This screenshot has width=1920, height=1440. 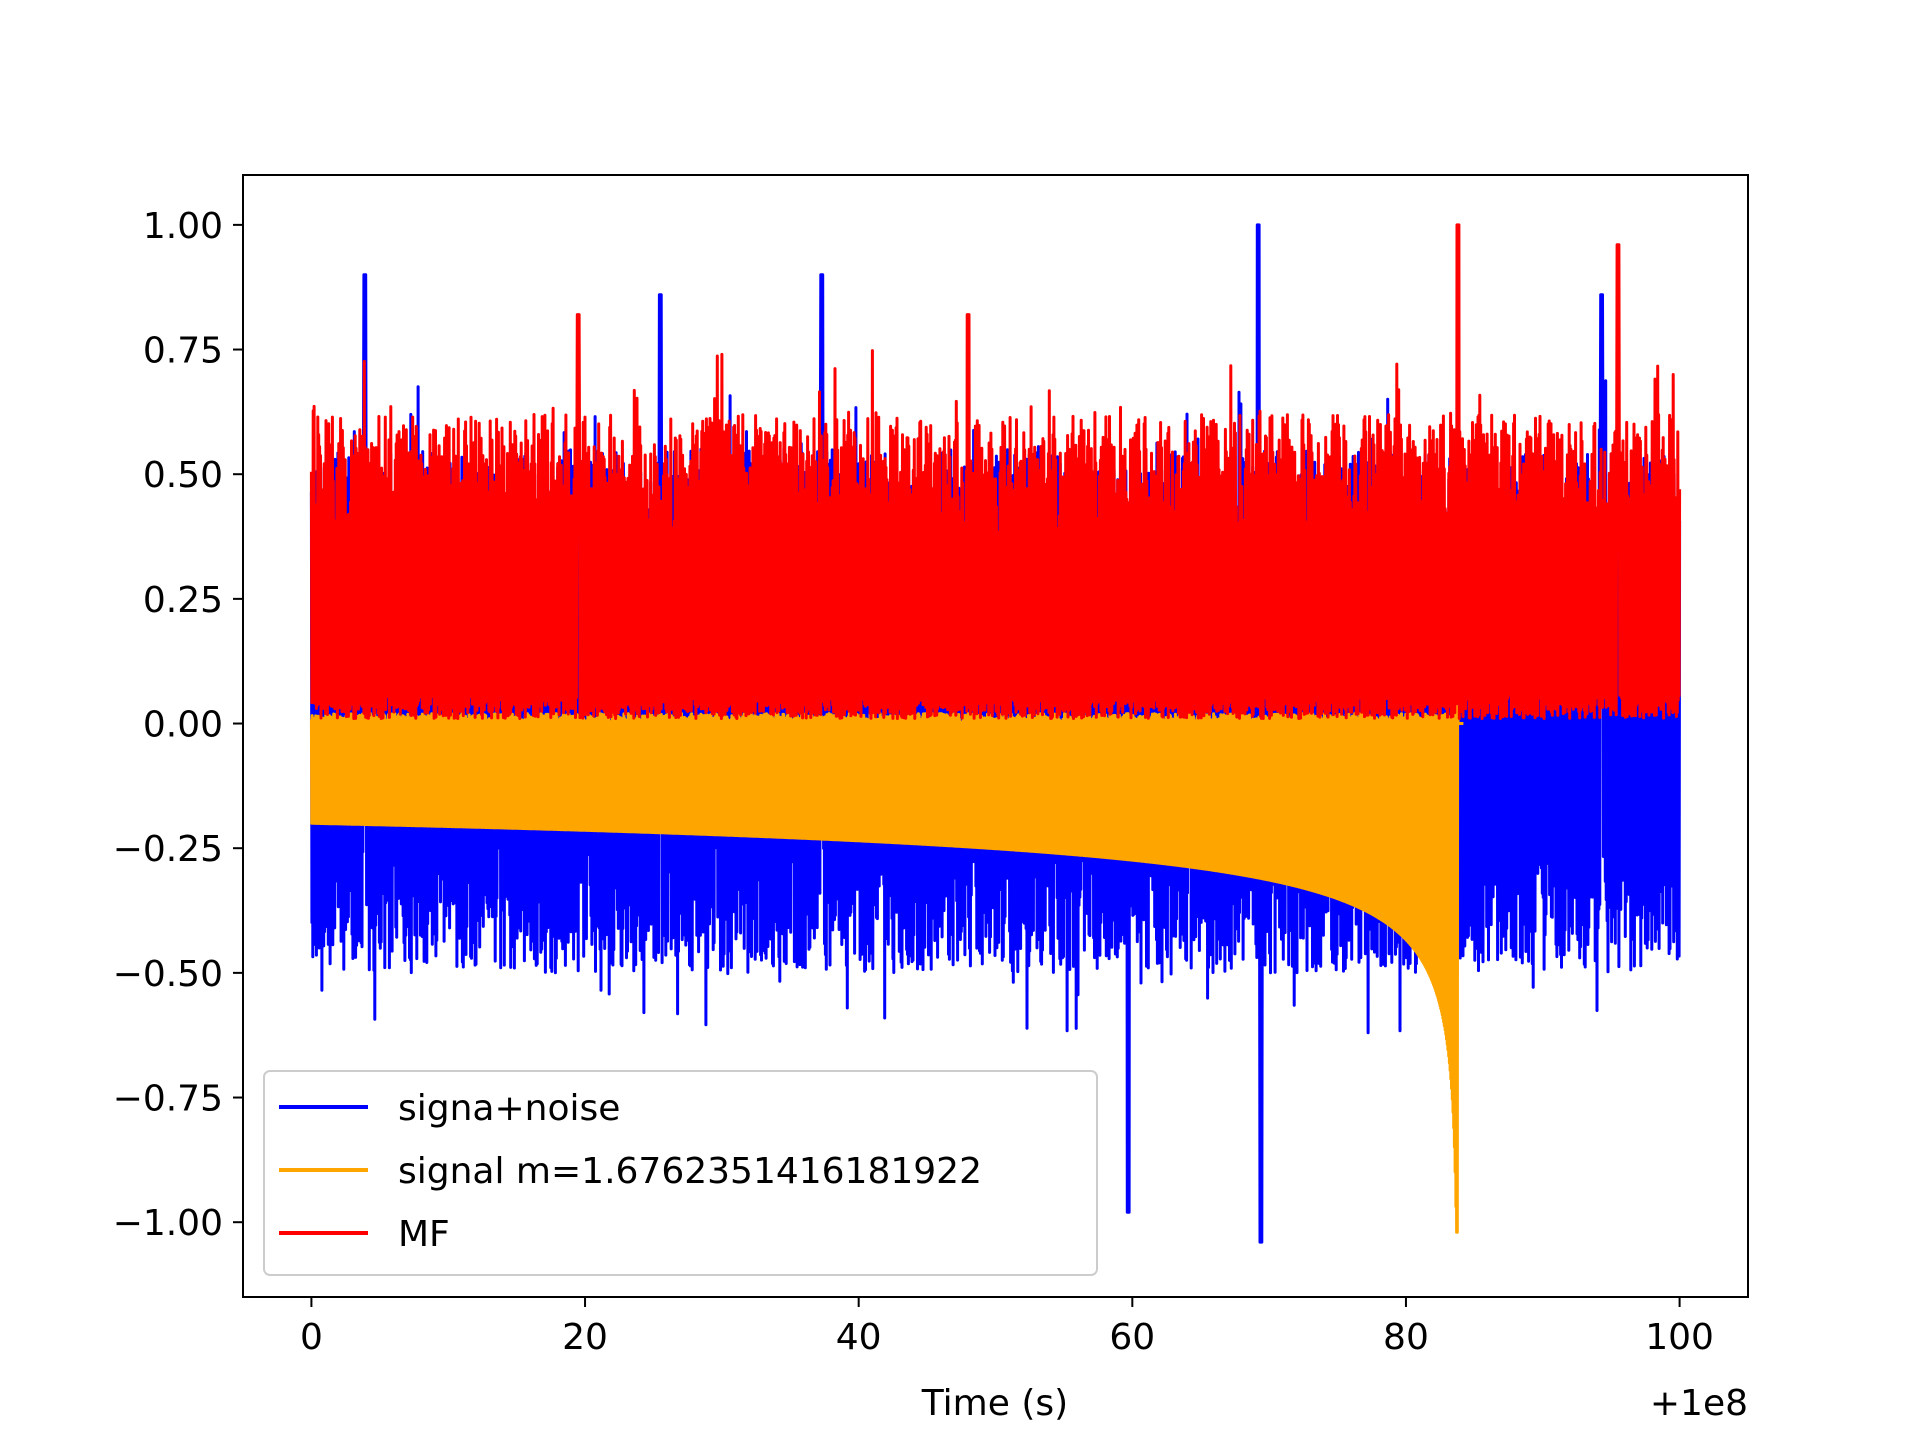 What do you see at coordinates (183, 351) in the screenshot?
I see `y-tick-label: 0.75` at bounding box center [183, 351].